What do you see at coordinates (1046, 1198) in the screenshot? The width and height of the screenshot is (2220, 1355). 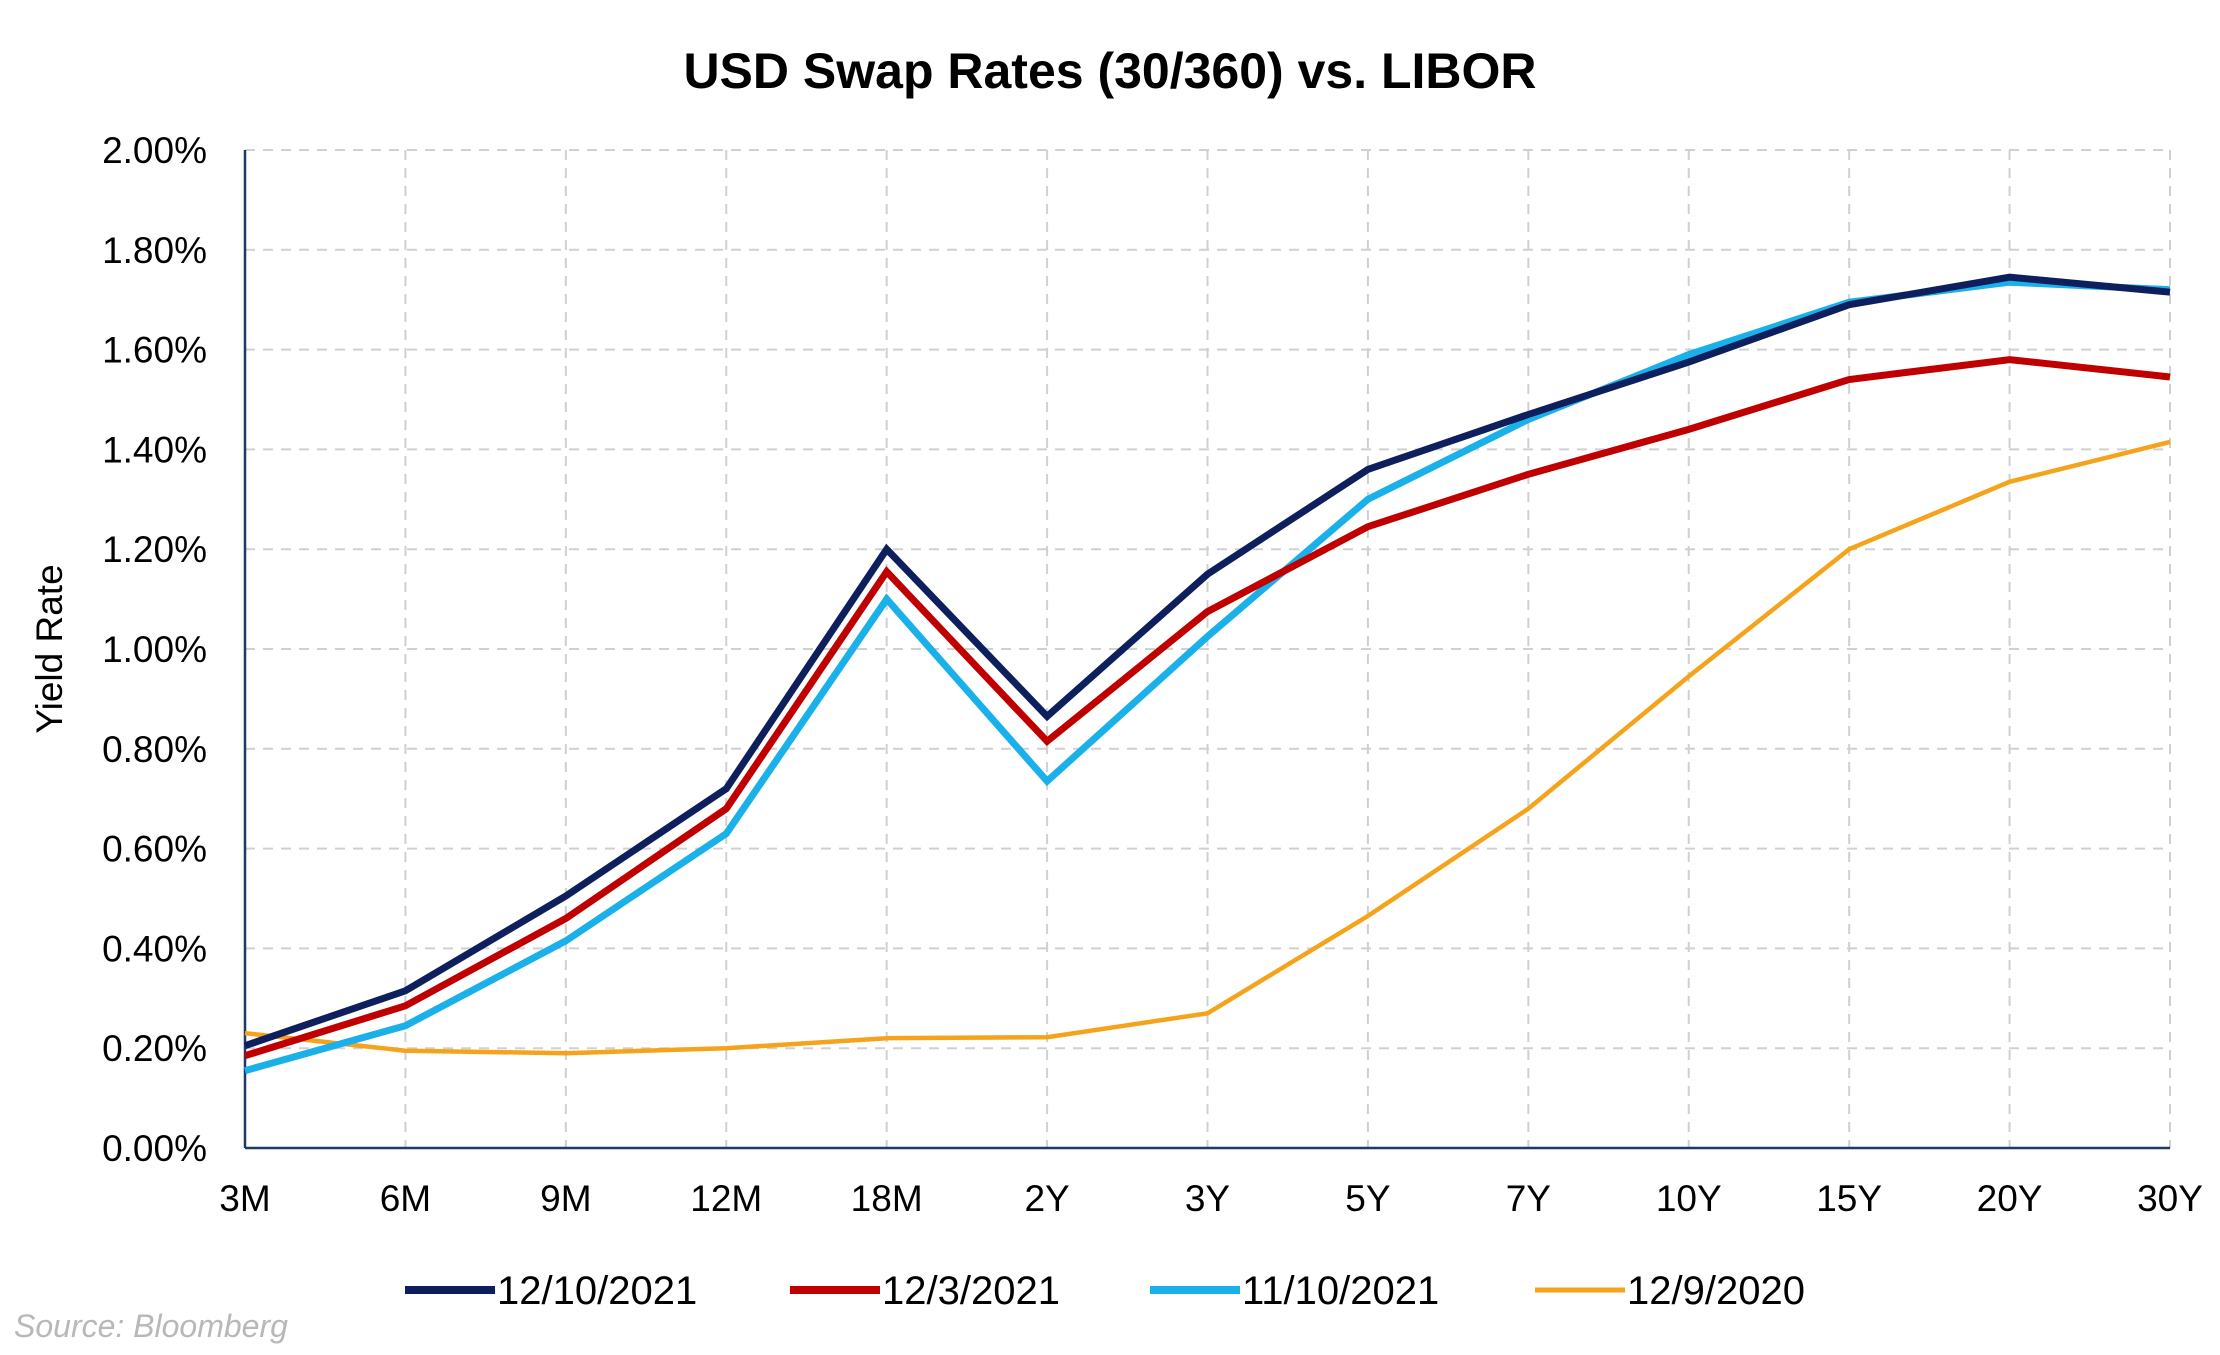 I see `x-tick-label: 2Y` at bounding box center [1046, 1198].